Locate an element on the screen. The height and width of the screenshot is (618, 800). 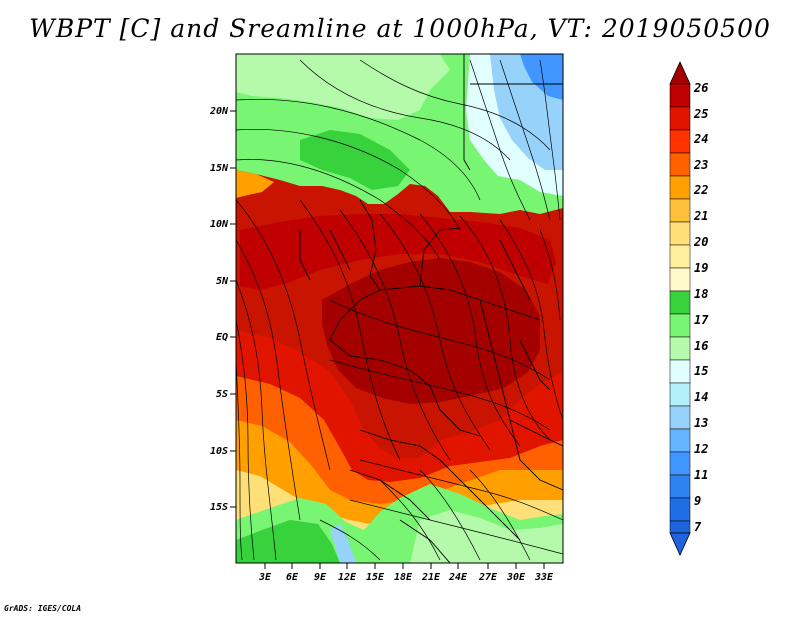
lon-label: 18E is located at coordinates (403, 577).